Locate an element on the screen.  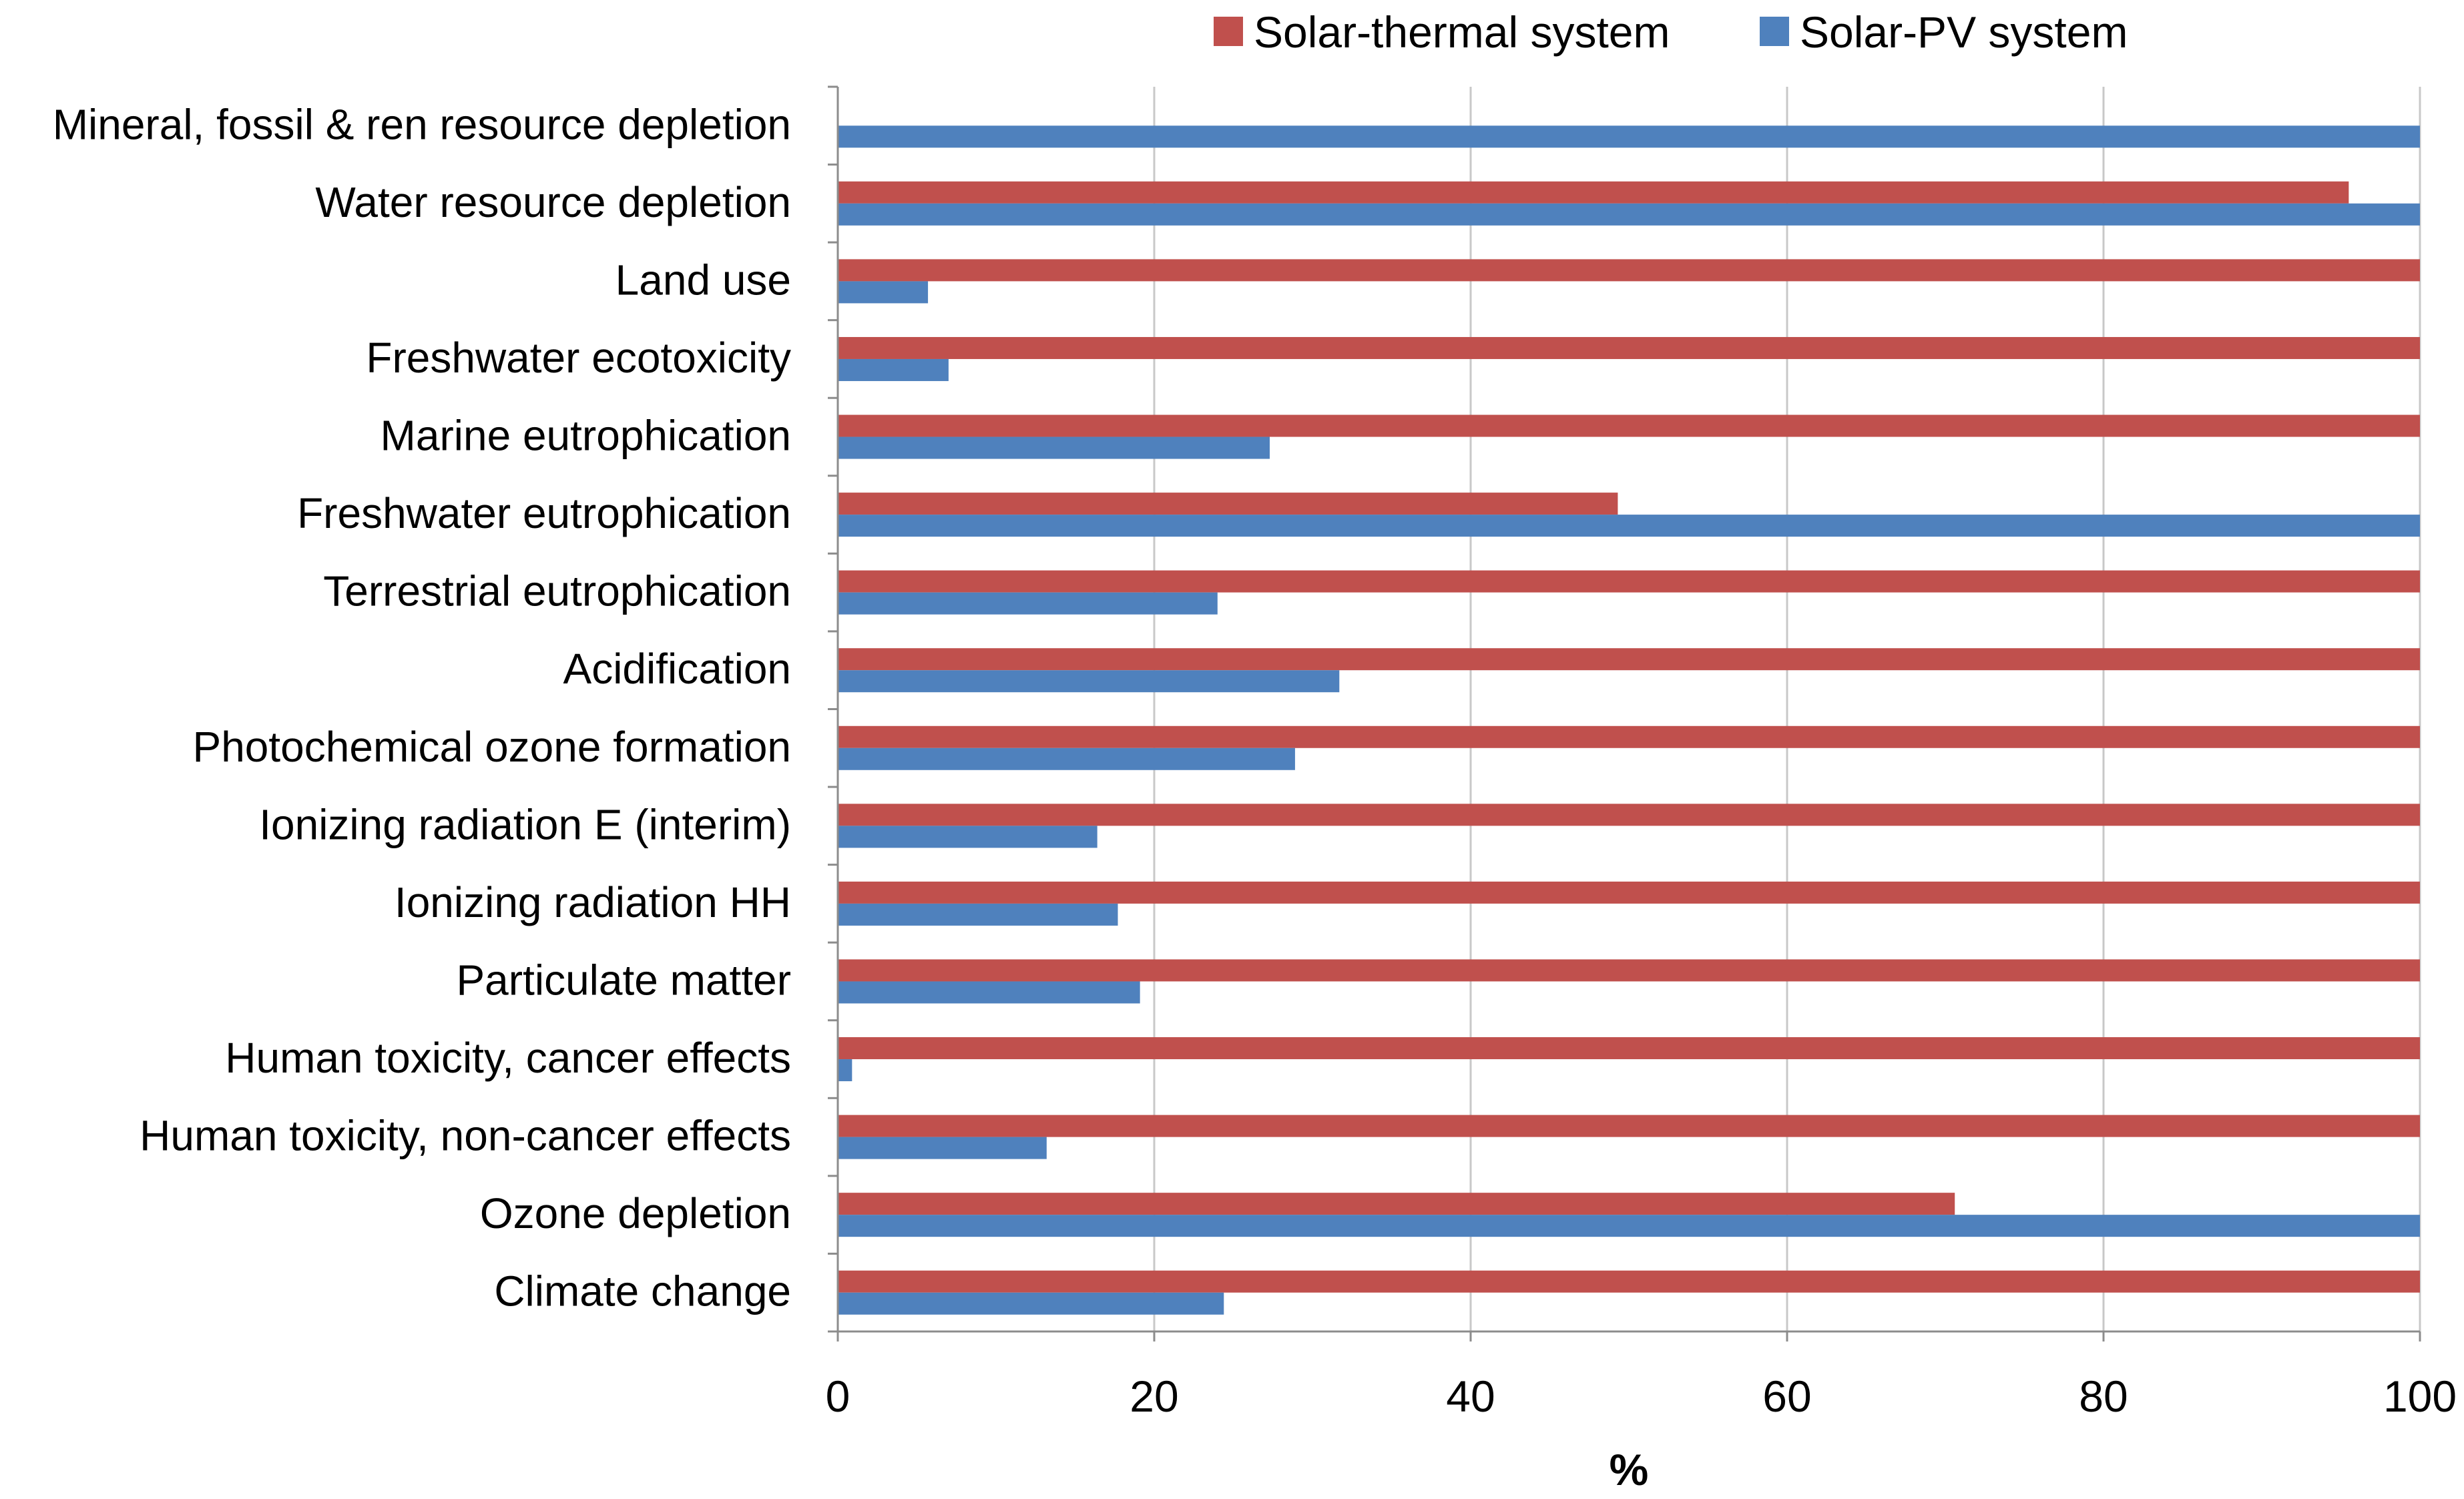
category-label-6: Terrestrial eutrophication is located at coordinates (557, 591).